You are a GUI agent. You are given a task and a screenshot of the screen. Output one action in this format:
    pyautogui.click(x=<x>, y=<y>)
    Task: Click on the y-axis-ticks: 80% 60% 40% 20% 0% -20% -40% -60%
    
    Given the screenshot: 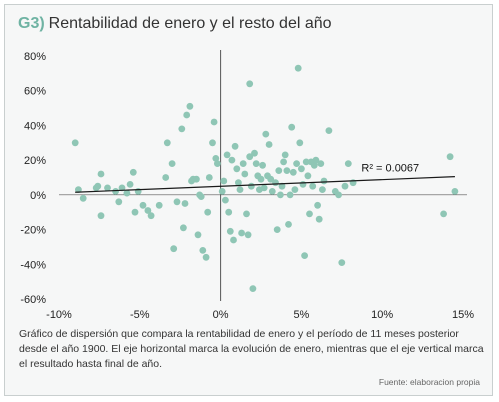 What is the action you would take?
    pyautogui.click(x=33, y=178)
    